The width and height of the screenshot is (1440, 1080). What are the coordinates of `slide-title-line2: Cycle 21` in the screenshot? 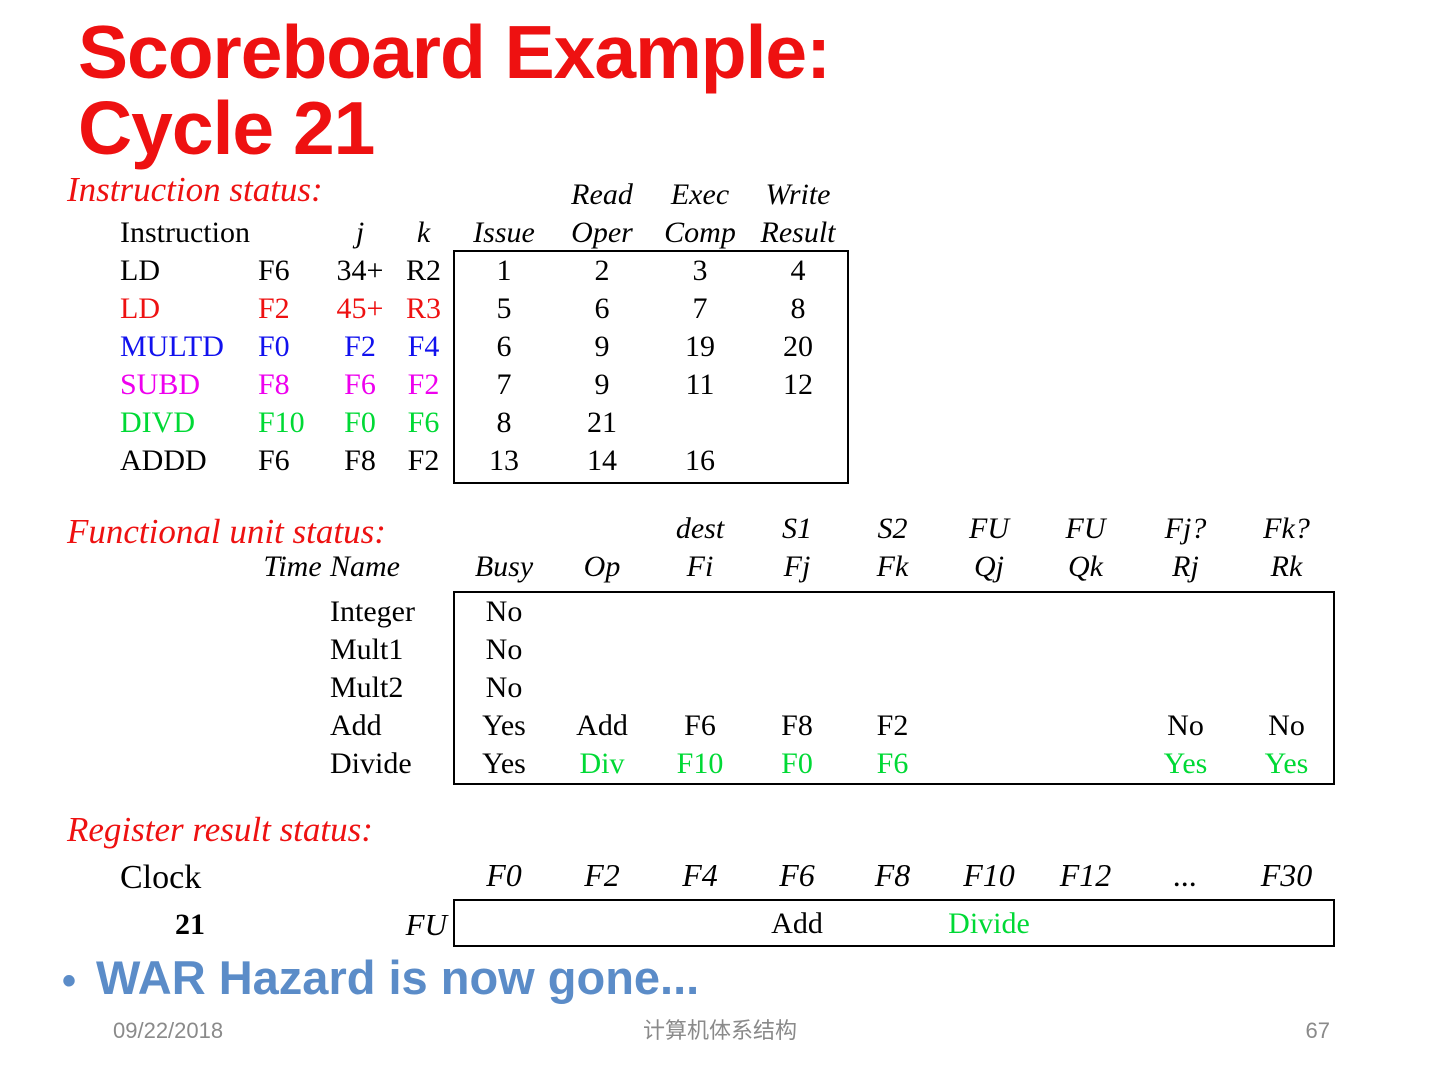 It's located at (226, 128).